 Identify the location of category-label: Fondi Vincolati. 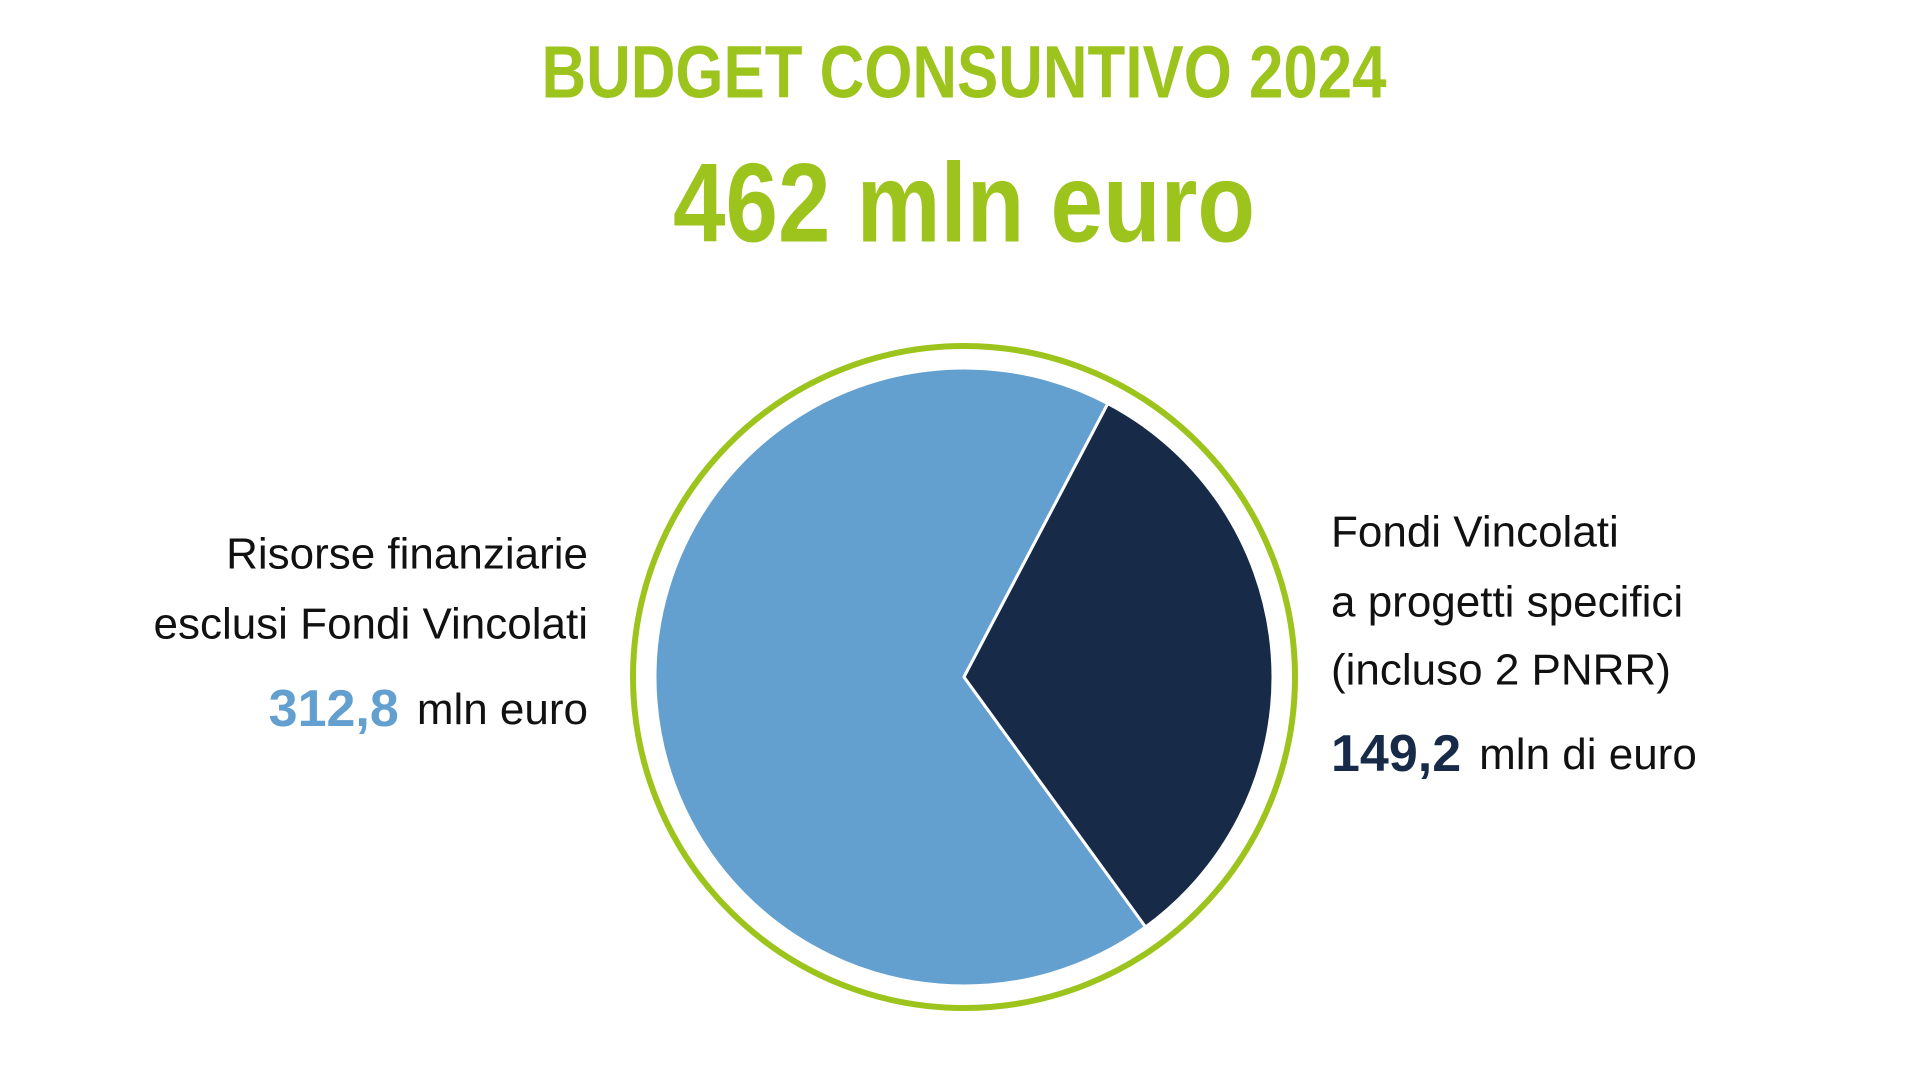
(1475, 532).